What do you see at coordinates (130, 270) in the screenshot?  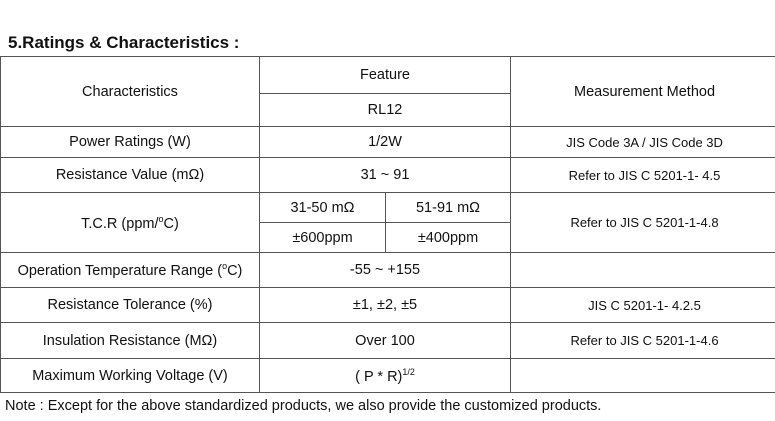 I see `row-name: Operation Temperature Range (oC)` at bounding box center [130, 270].